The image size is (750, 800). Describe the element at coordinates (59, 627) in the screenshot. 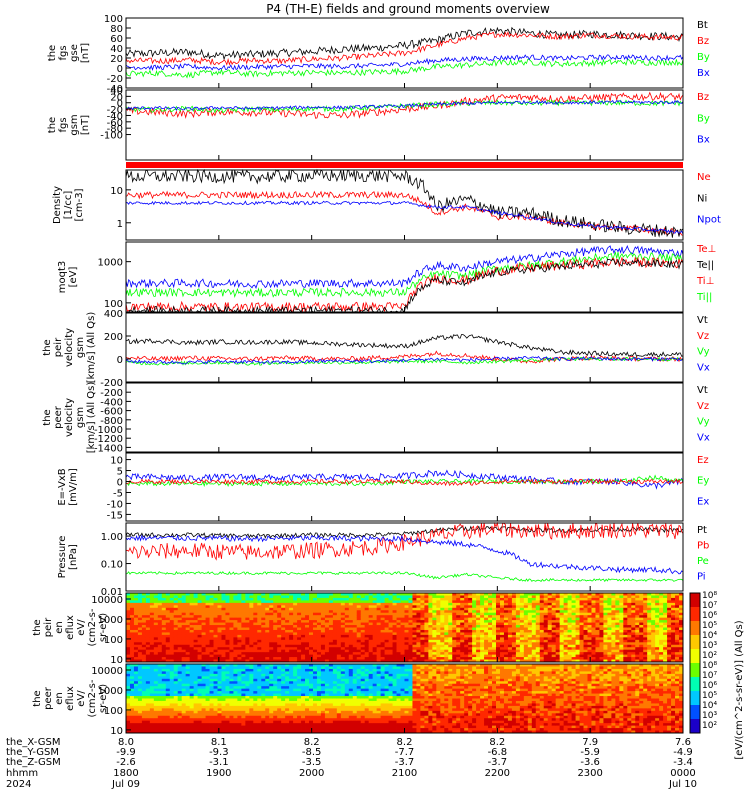

I see `peir_eflux-ylabel-line: en` at that location.